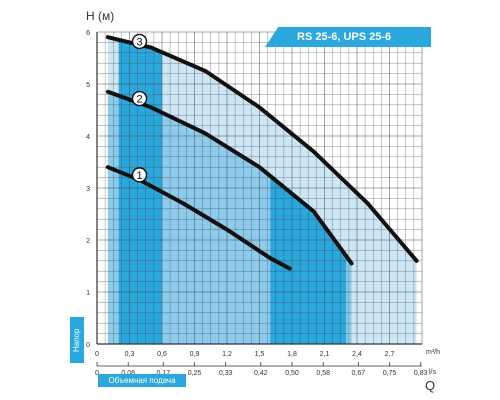 Image resolution: width=500 pixels, height=400 pixels. Describe the element at coordinates (88, 293) in the screenshot. I see `y-tick-label: 1` at that location.